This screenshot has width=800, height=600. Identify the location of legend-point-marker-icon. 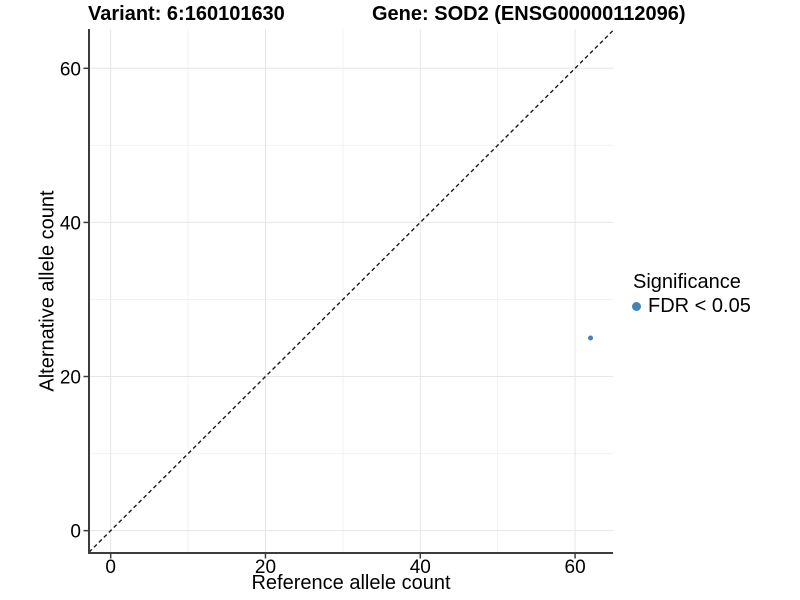
(636, 306).